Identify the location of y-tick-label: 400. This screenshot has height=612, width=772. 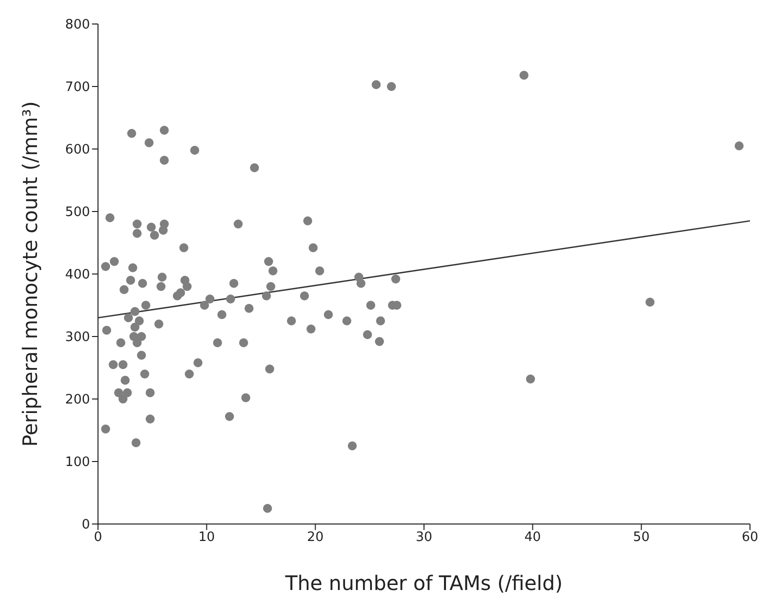
(77, 275).